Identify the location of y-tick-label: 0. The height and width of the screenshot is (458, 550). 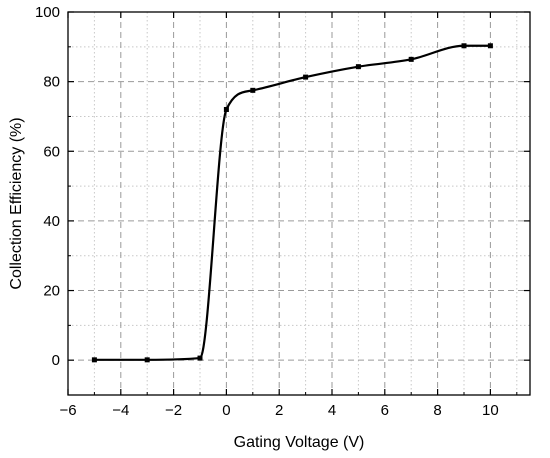
(56, 360).